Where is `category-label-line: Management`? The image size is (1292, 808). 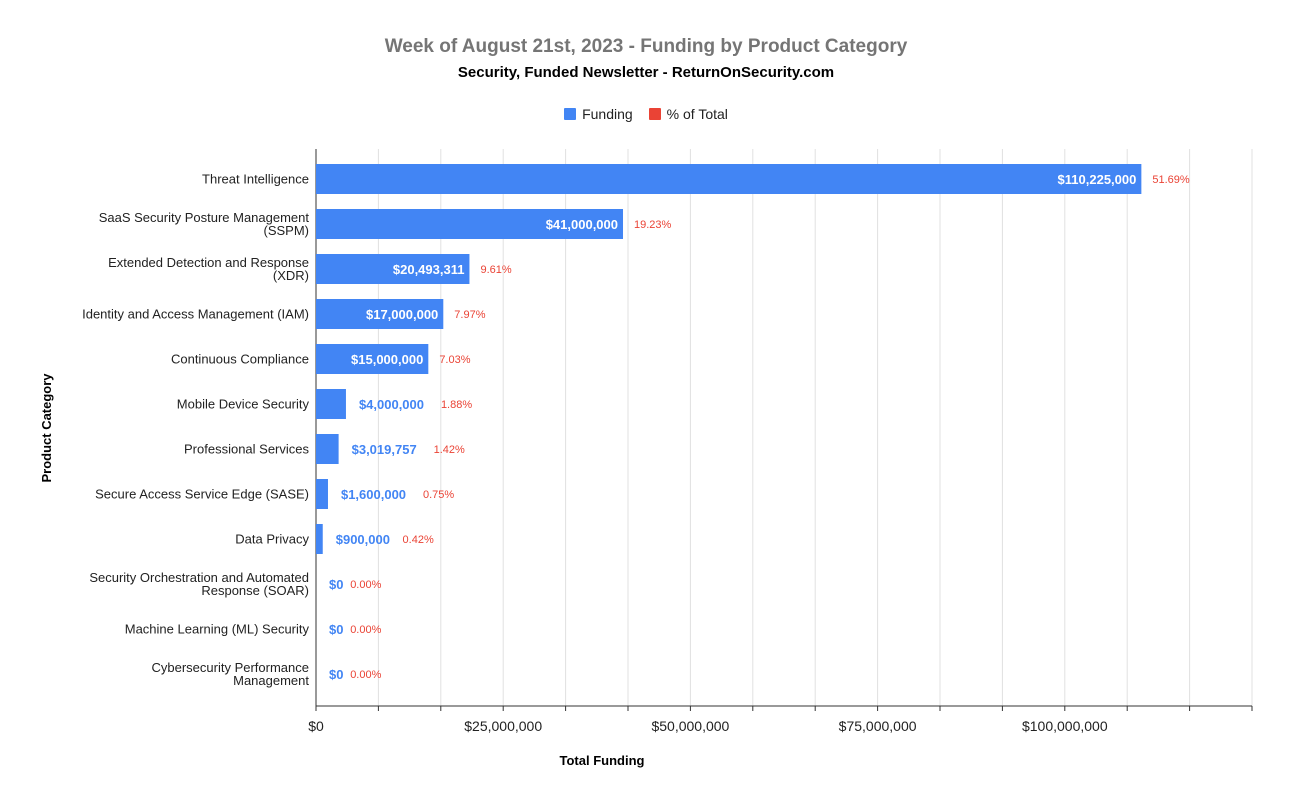 category-label-line: Management is located at coordinates (271, 680).